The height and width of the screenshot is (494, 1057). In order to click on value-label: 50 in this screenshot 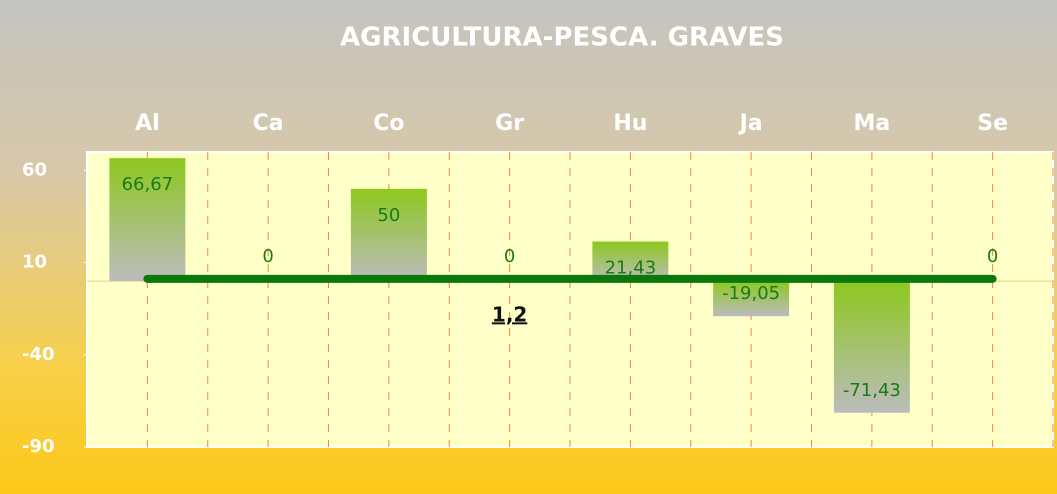, I will do `click(388, 215)`.